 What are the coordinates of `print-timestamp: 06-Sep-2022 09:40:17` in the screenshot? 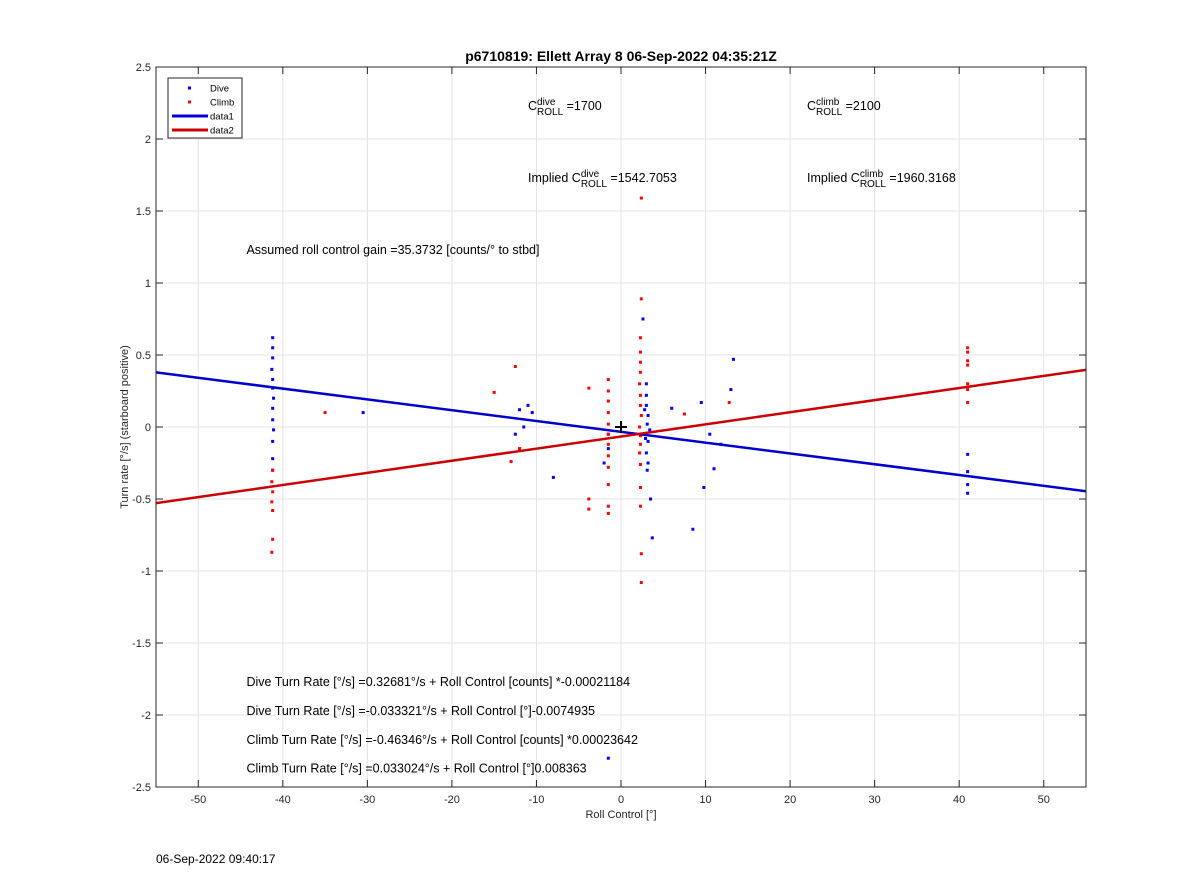 It's located at (216, 859).